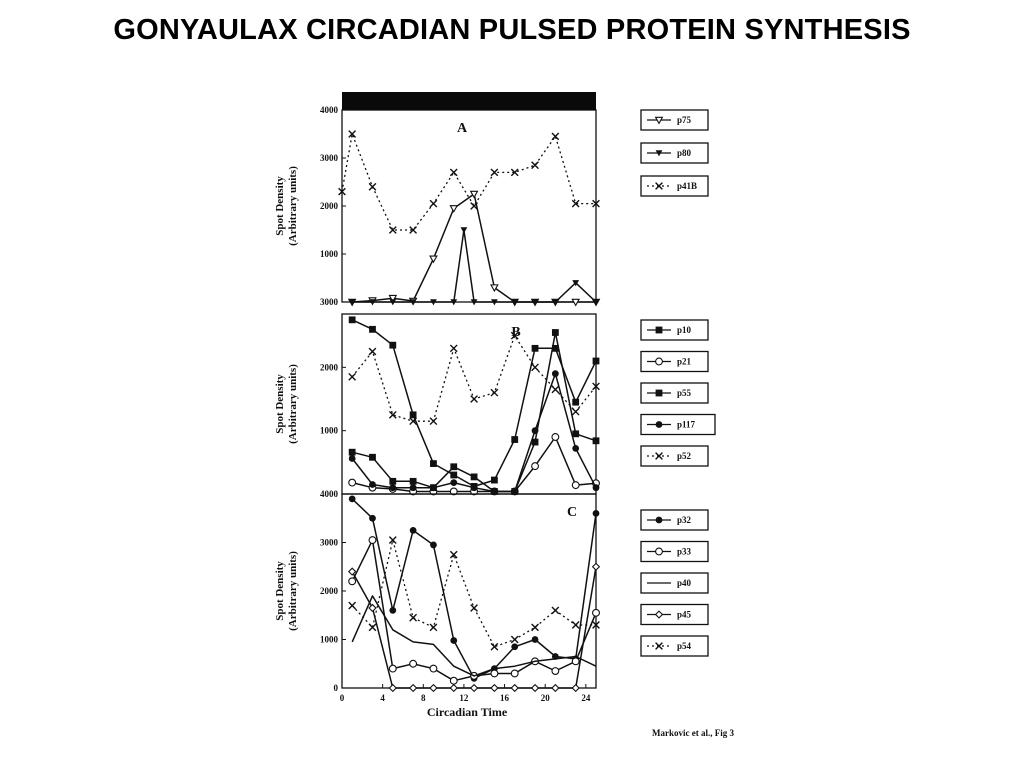 The image size is (1024, 768). I want to click on legend-entry-p52: p52, so click(674, 456).